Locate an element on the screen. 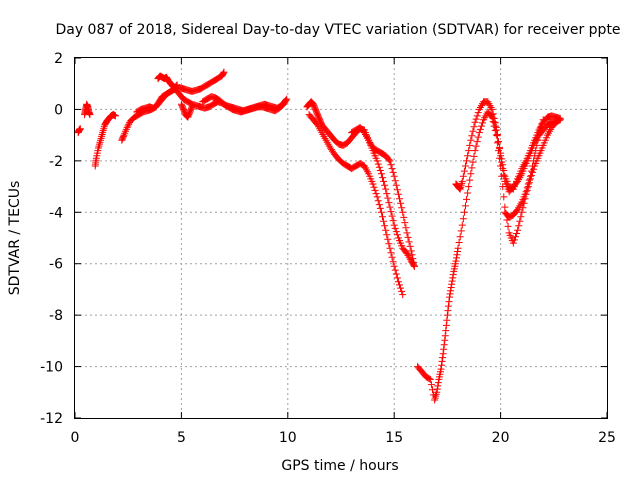  x-tick-label: 10 is located at coordinates (288, 438).